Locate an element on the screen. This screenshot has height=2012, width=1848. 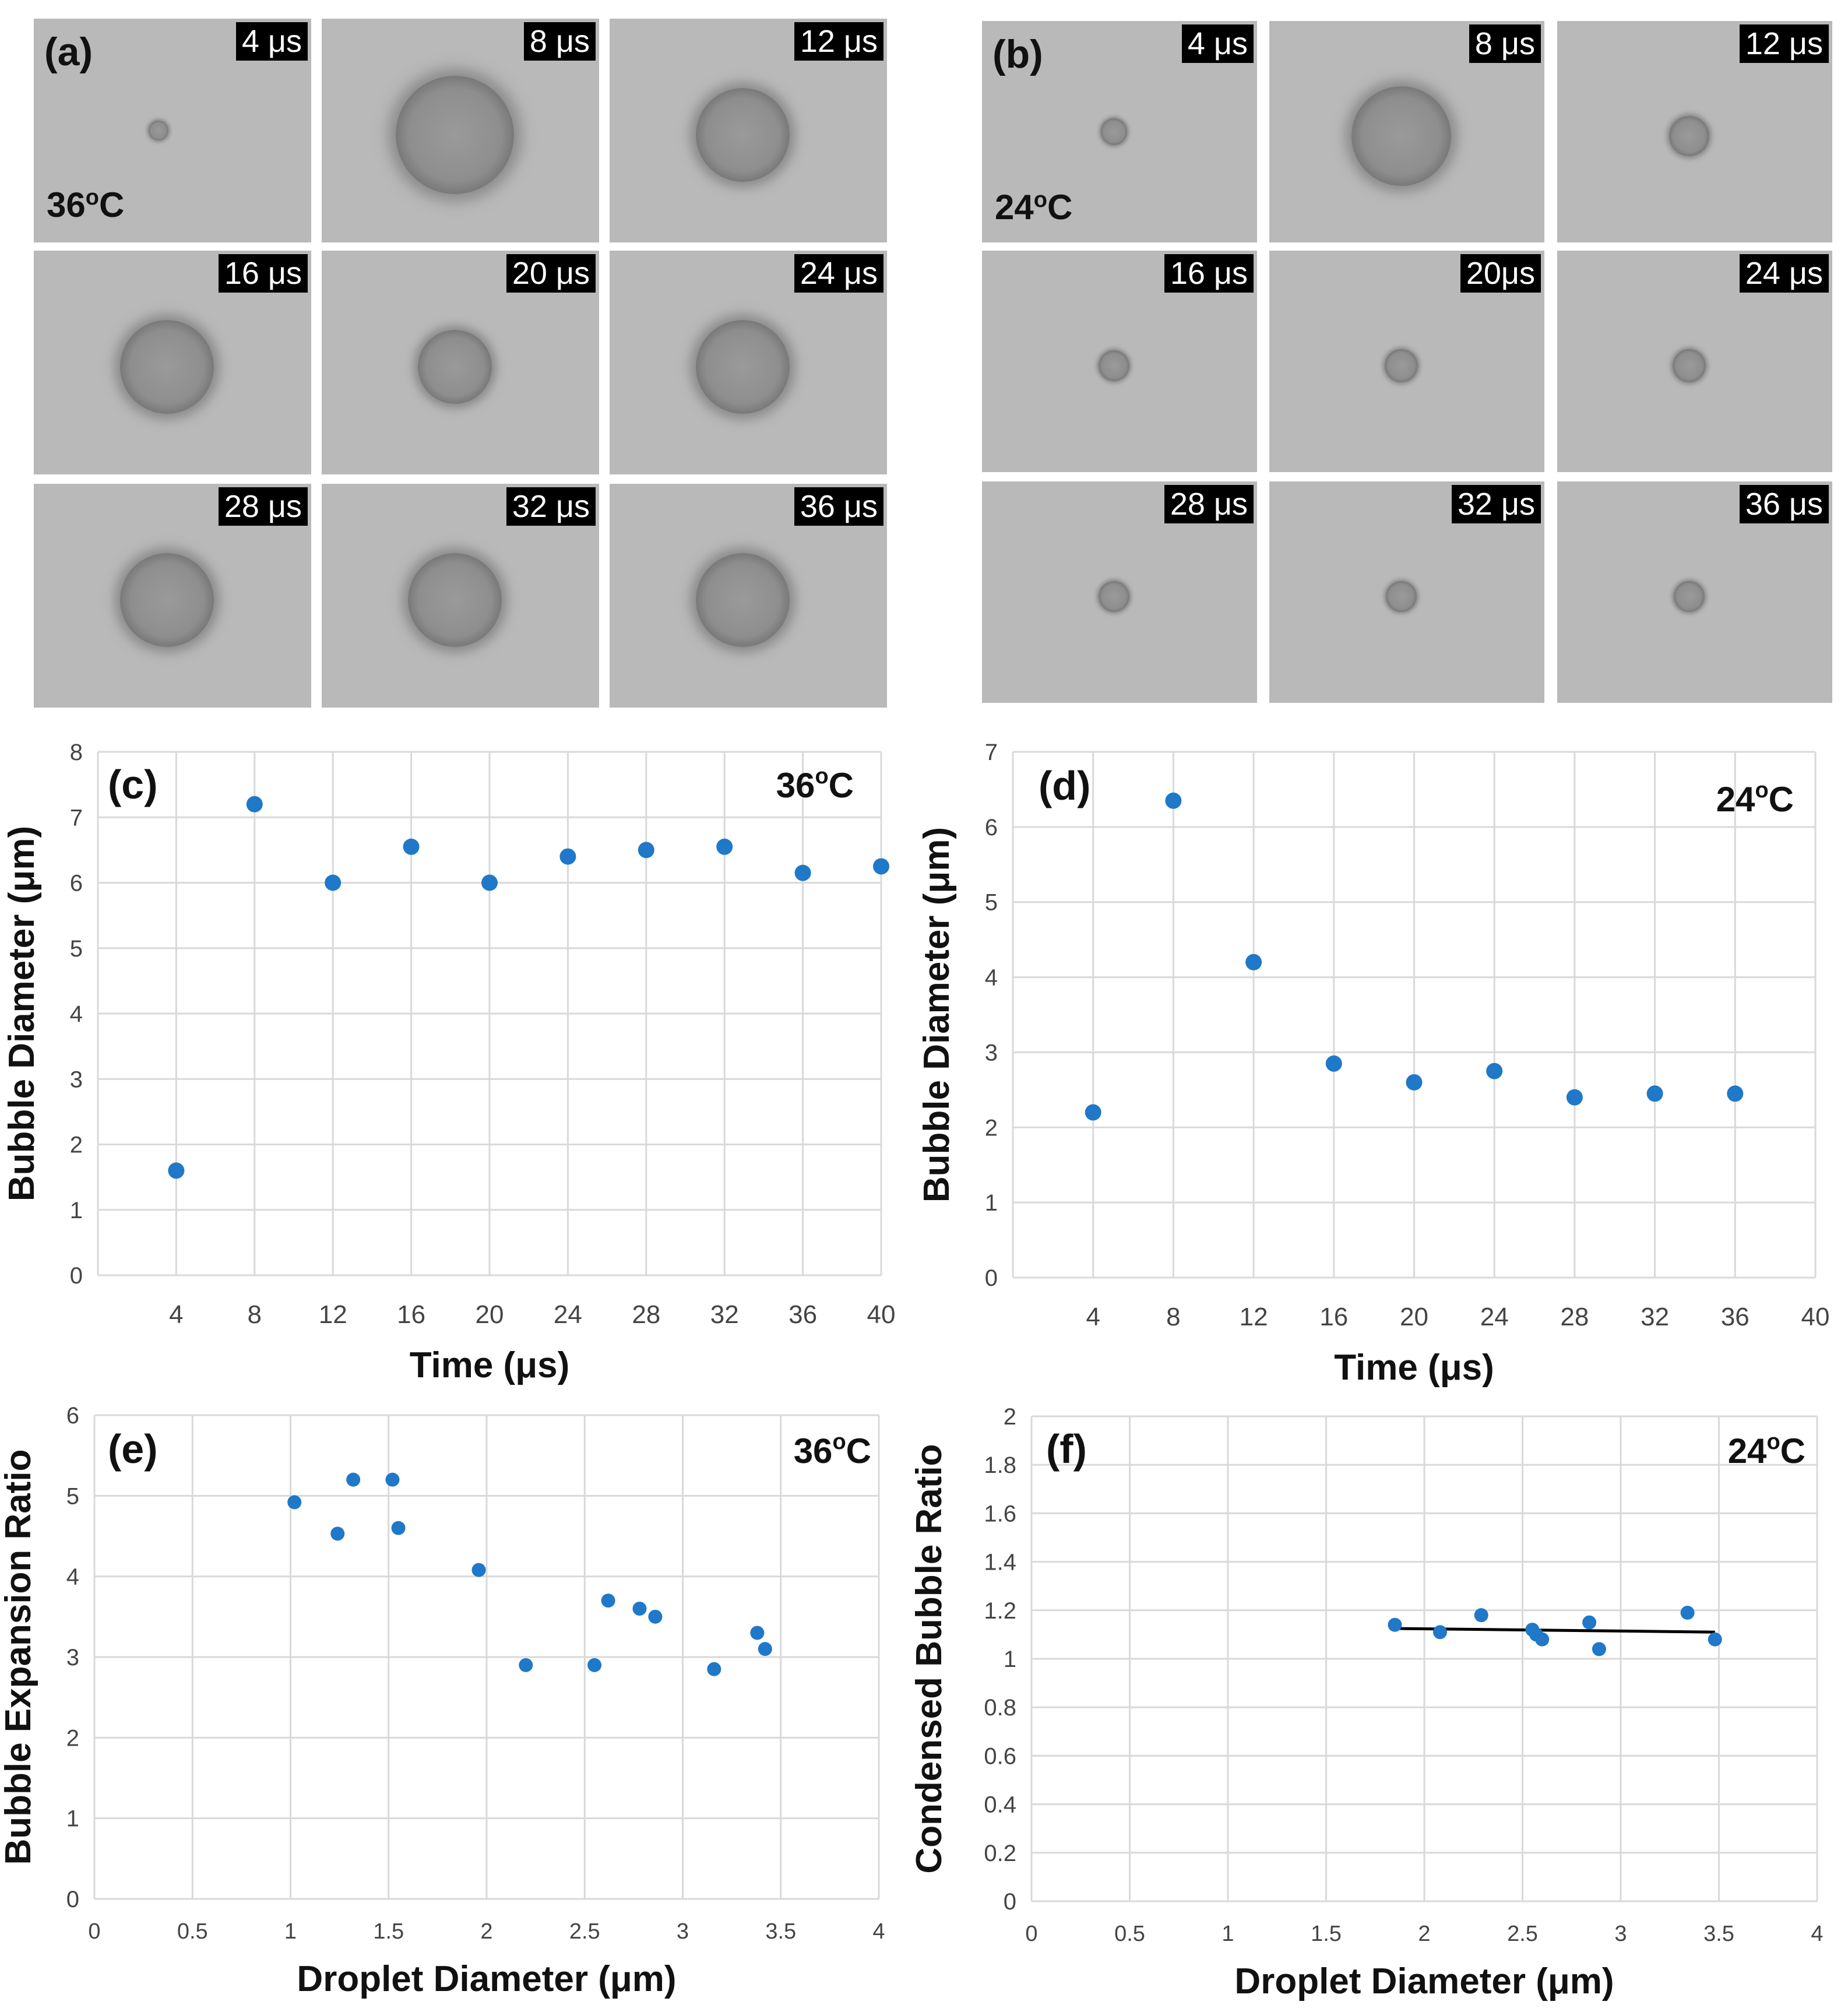
y-tick-label: 5 is located at coordinates (991, 903).